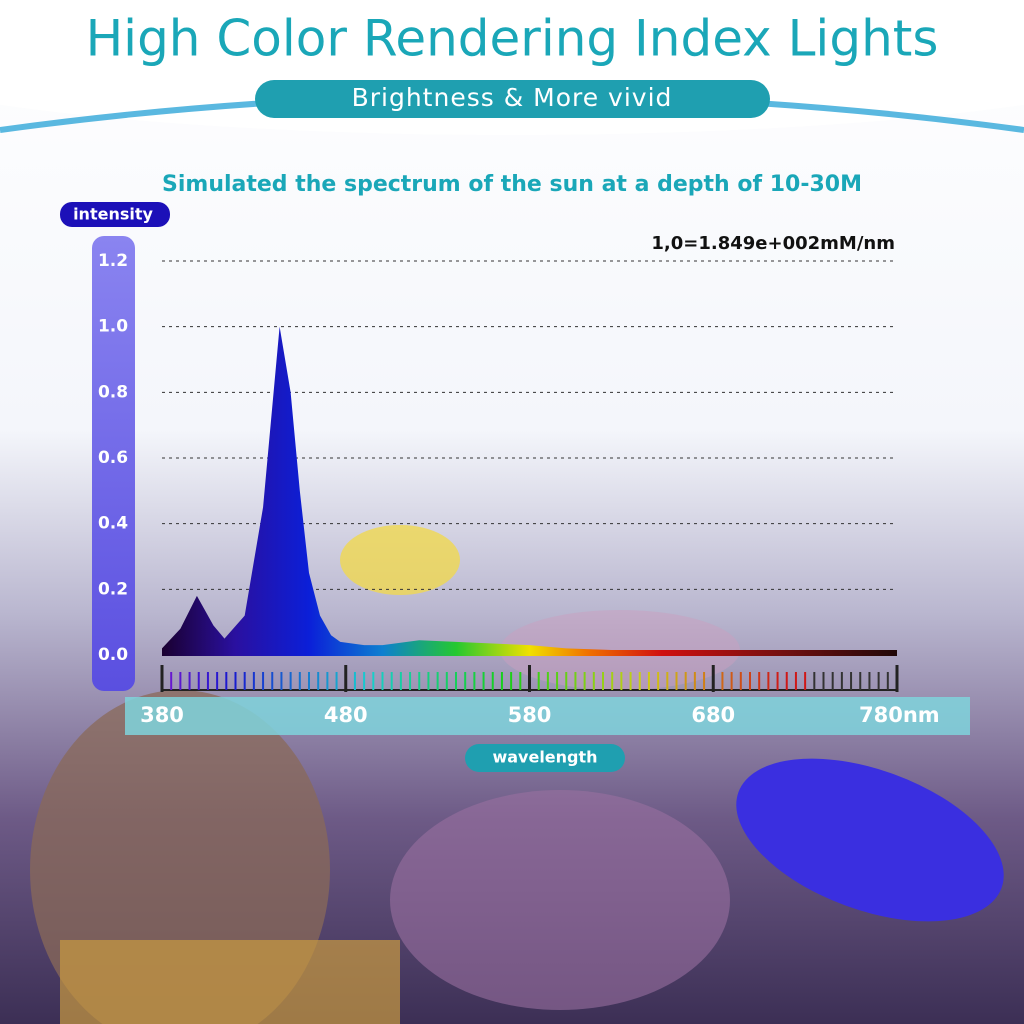 This screenshot has width=1024, height=1024. What do you see at coordinates (162, 715) in the screenshot?
I see `x-tick-label: 380` at bounding box center [162, 715].